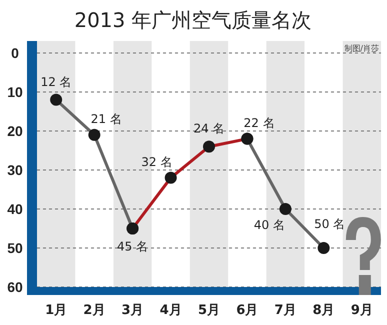 This screenshot has height=325, width=387. Describe the element at coordinates (269, 225) in the screenshot. I see `data-label: 40 名` at that location.